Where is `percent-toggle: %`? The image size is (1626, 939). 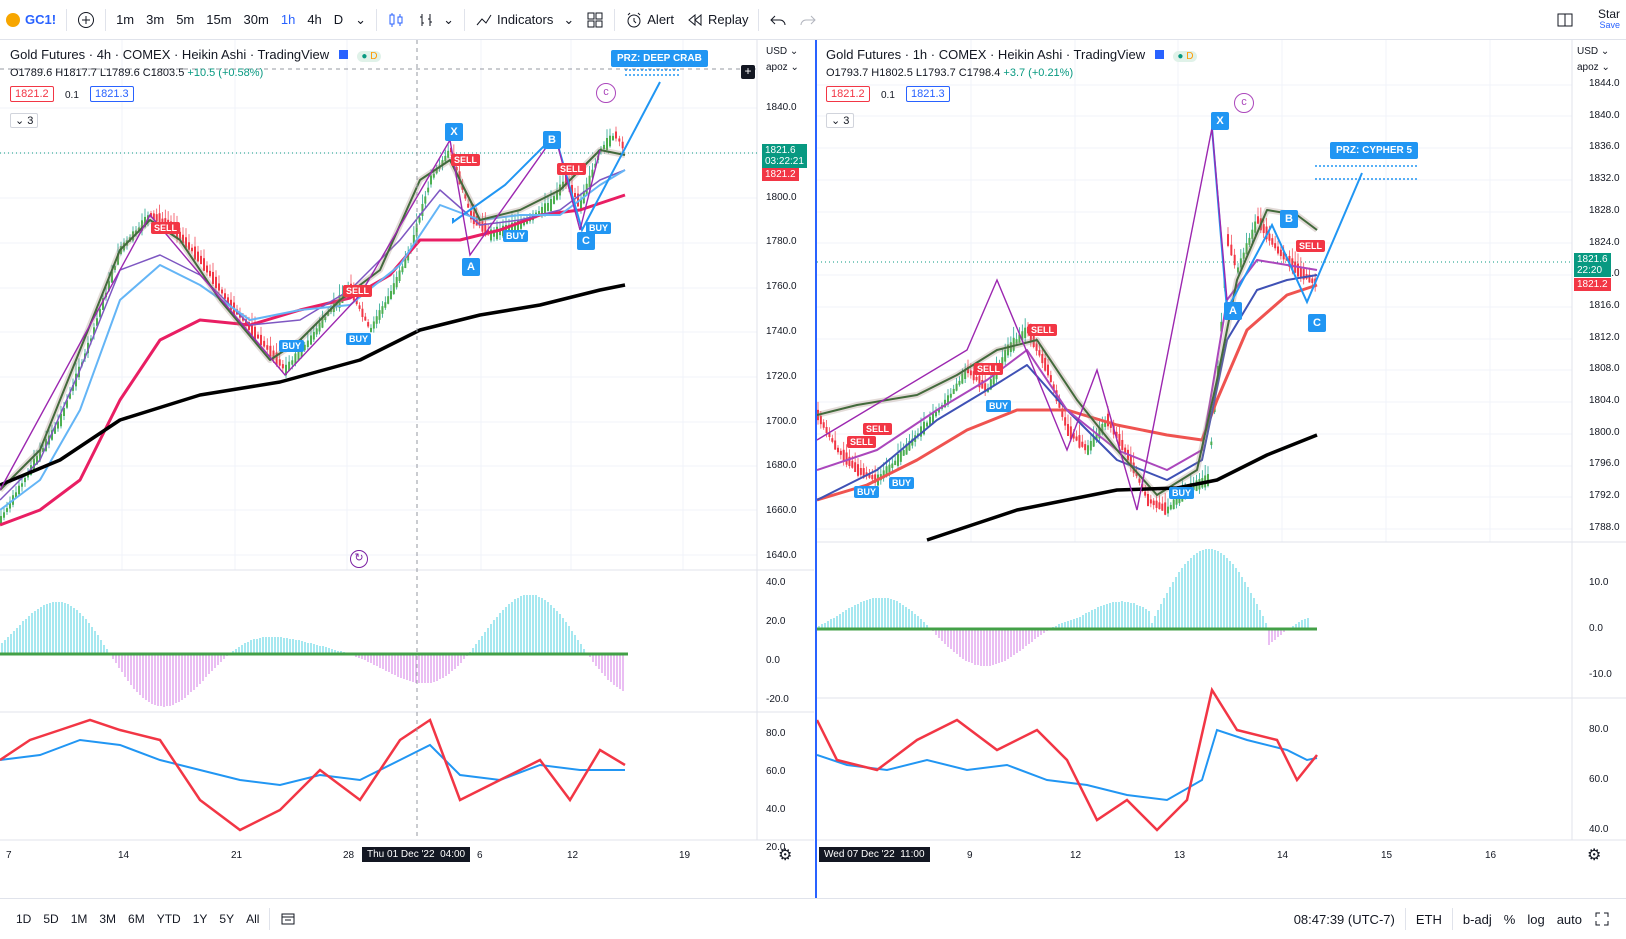
percent-toggle: % is located at coordinates (1509, 919).